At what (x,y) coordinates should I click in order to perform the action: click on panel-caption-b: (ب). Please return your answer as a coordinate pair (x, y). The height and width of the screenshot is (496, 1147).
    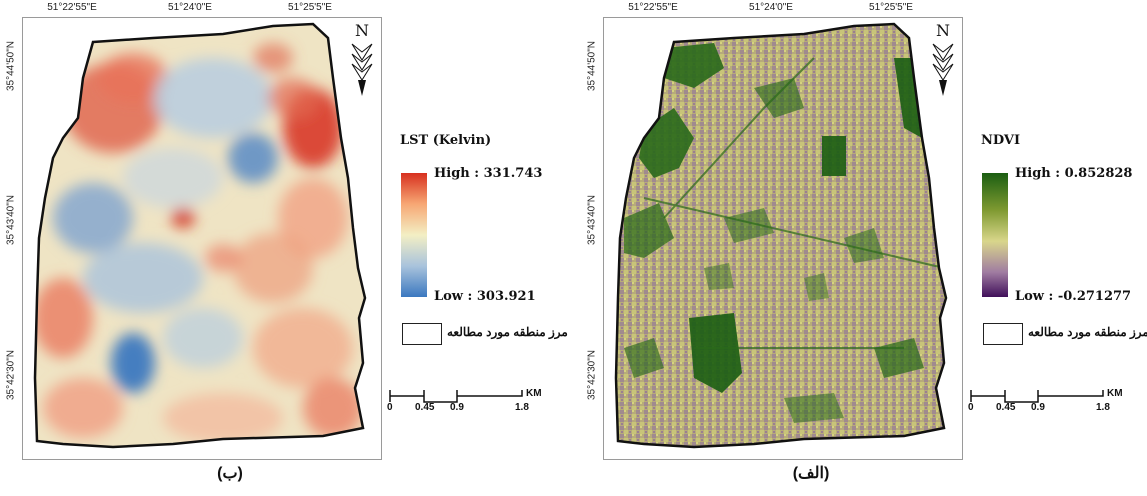
    Looking at the image, I should click on (230, 473).